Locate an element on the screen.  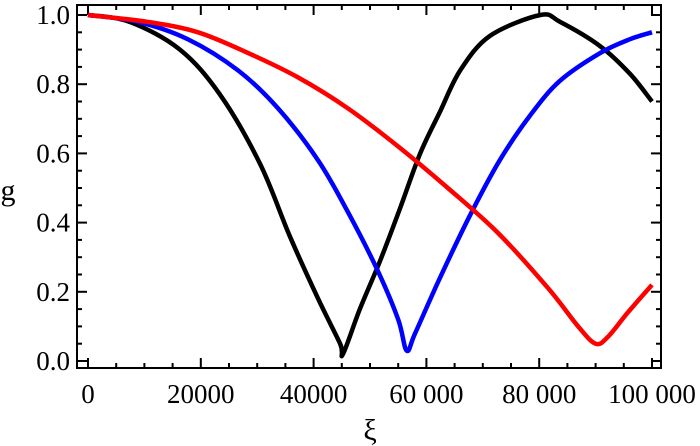
x-tick-label: 80 000 is located at coordinates (539, 394).